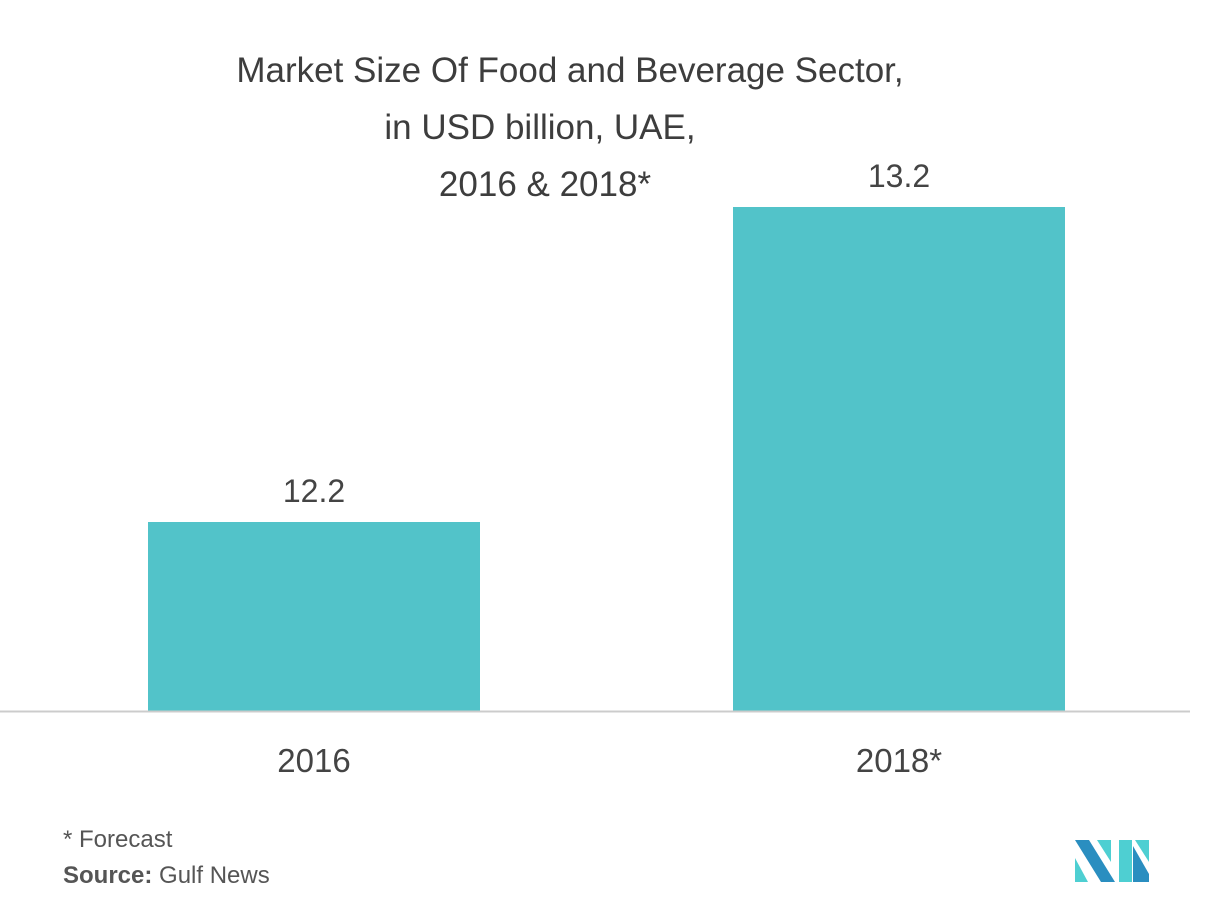 The height and width of the screenshot is (913, 1213). I want to click on title-line: Market Size Of Food and Beverage Sector,, so click(570, 70).